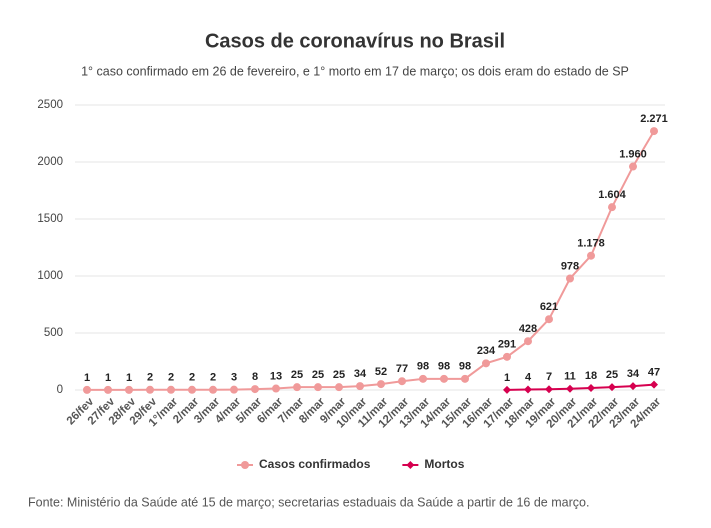  What do you see at coordinates (654, 373) in the screenshot?
I see `data-label: 47` at bounding box center [654, 373].